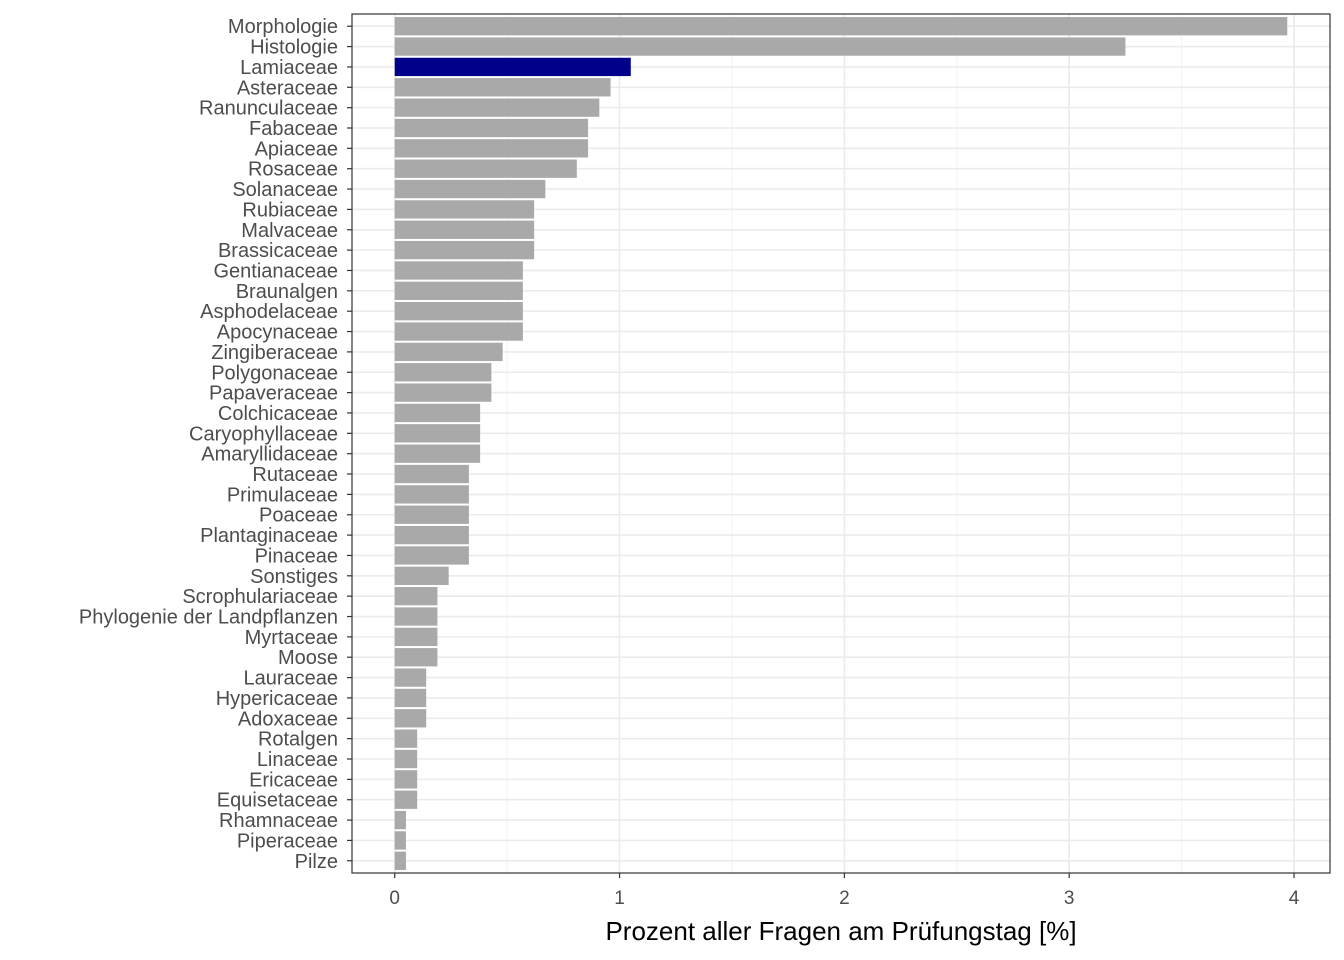  Describe the element at coordinates (274, 373) in the screenshot. I see `y-tick-label: Polygonaceae` at that location.